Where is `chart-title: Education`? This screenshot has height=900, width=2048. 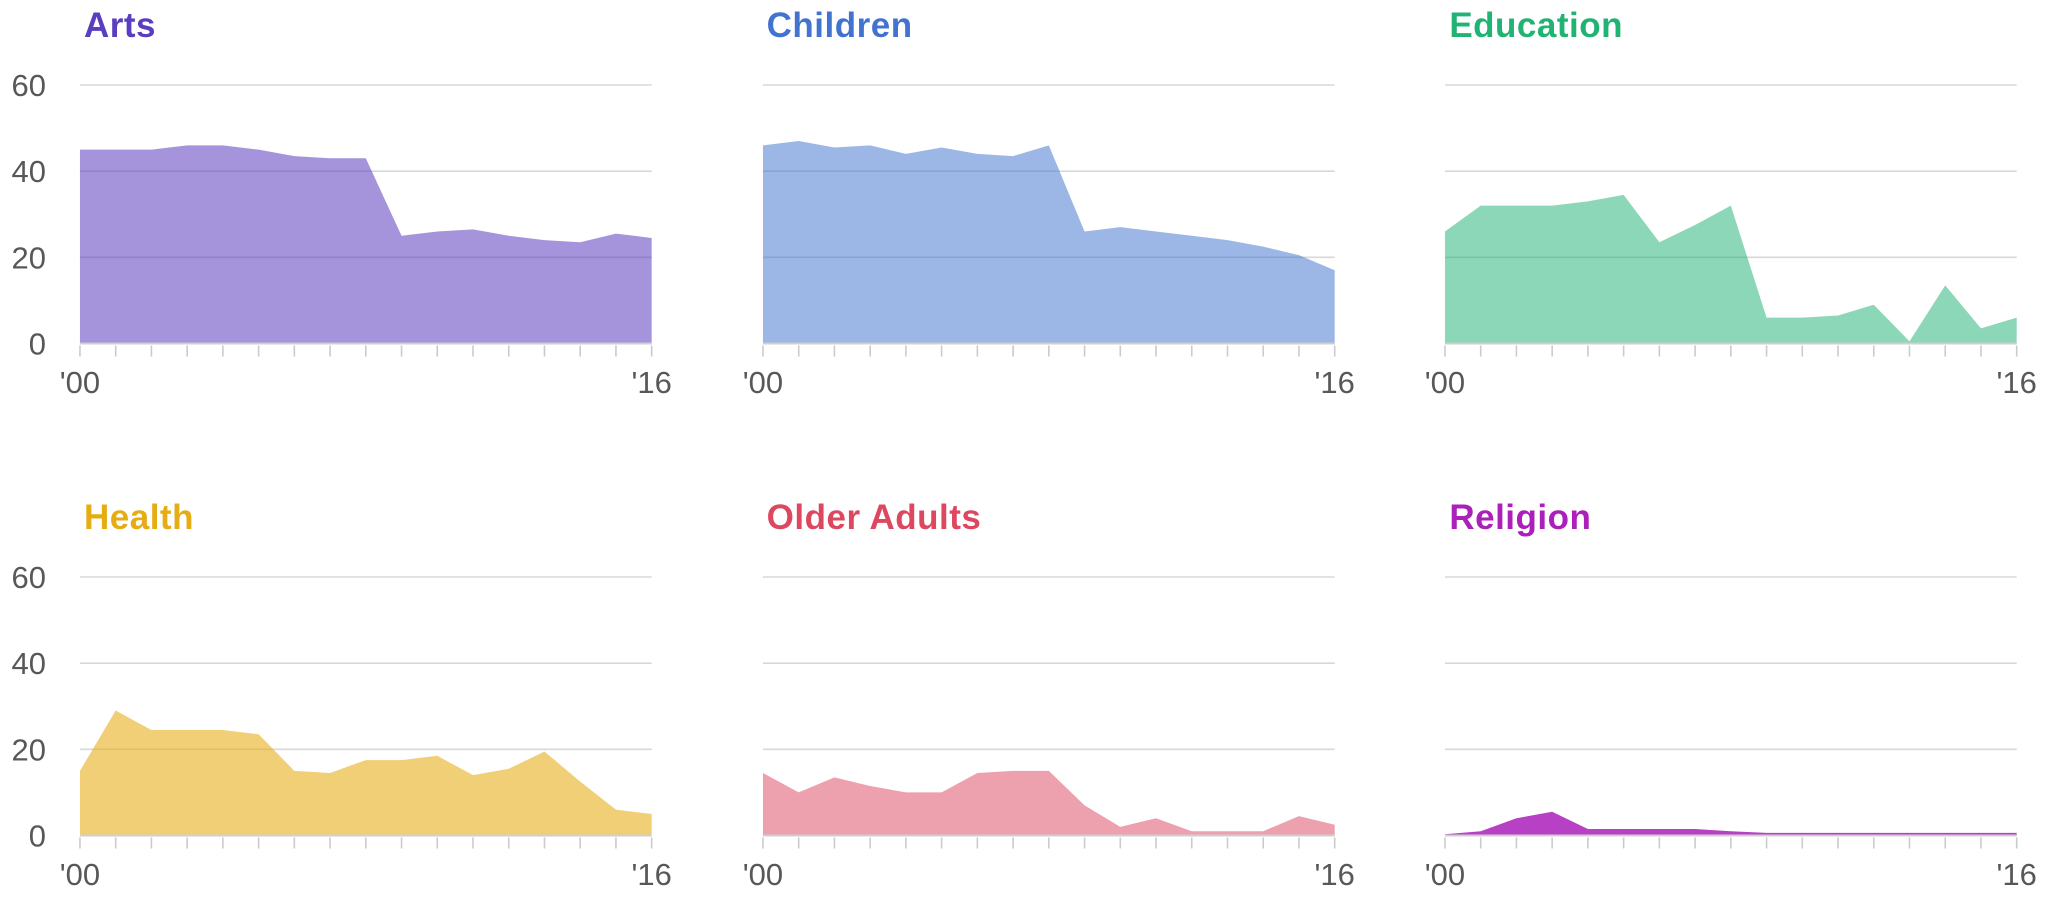 chart-title: Education is located at coordinates (1536, 25).